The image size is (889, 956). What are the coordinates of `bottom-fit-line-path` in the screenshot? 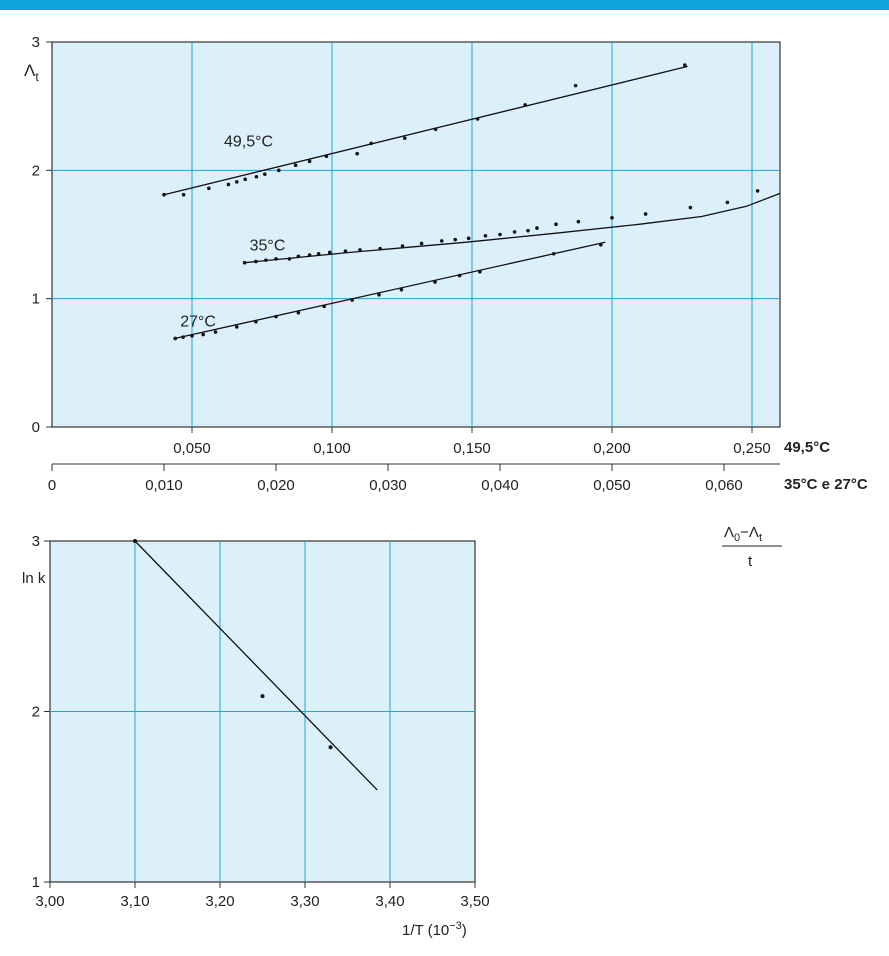 It's located at (256, 665).